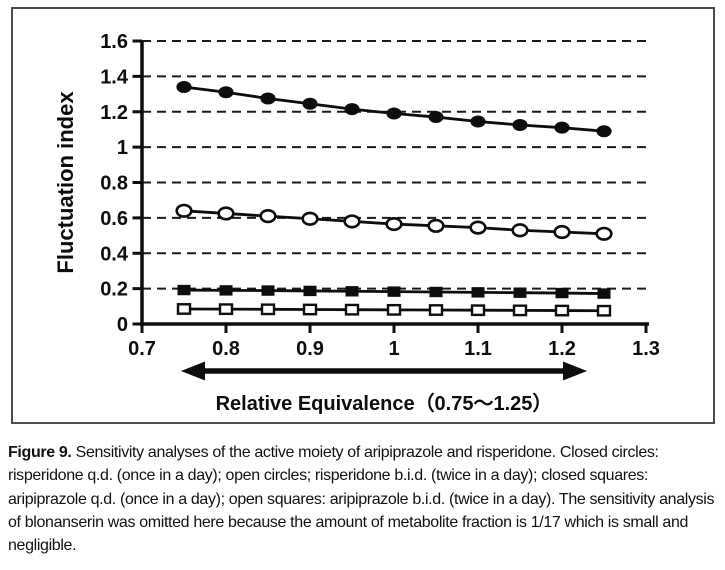  Describe the element at coordinates (393, 349) in the screenshot. I see `x-tick-label: 1` at that location.